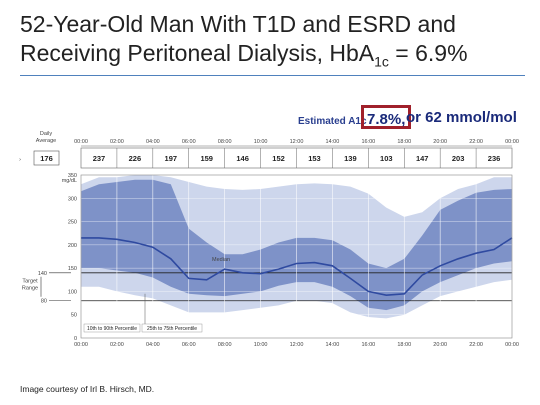  What do you see at coordinates (225, 142) in the screenshot?
I see `time-tick-top: 08:00` at bounding box center [225, 142].